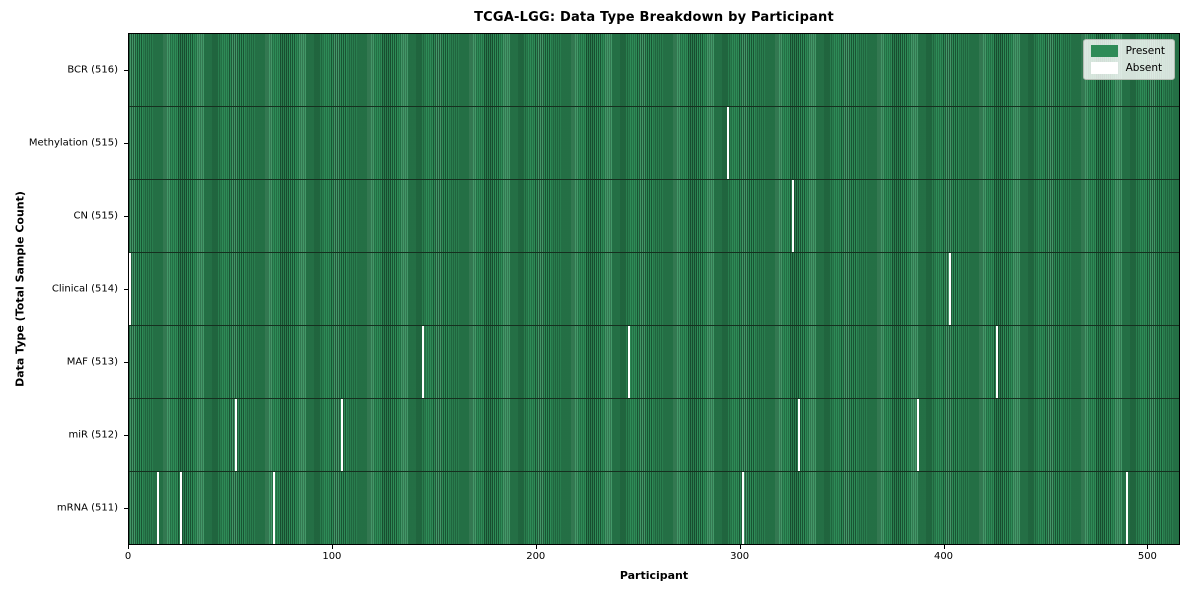 The image size is (1200, 600). What do you see at coordinates (95, 216) in the screenshot?
I see `y-tick-label-cn: CN (515)` at bounding box center [95, 216].